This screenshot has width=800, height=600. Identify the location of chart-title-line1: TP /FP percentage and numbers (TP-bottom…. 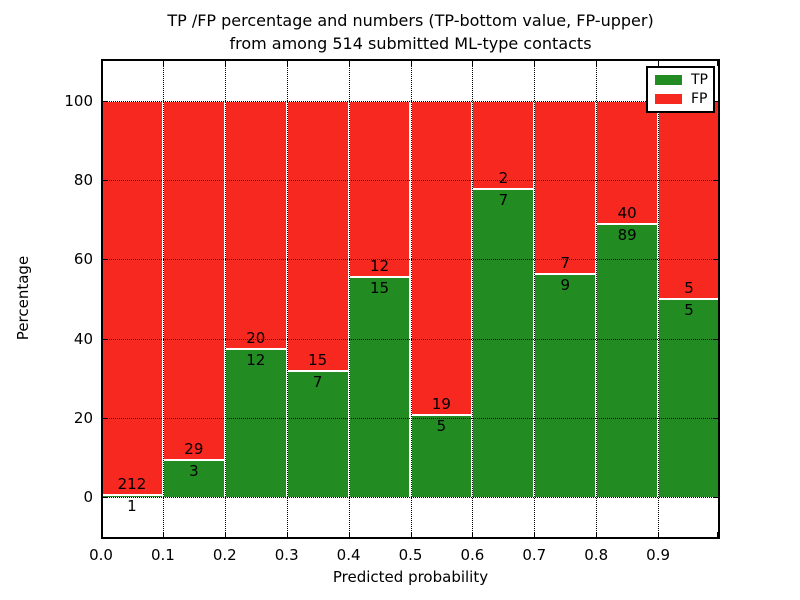
(410, 20).